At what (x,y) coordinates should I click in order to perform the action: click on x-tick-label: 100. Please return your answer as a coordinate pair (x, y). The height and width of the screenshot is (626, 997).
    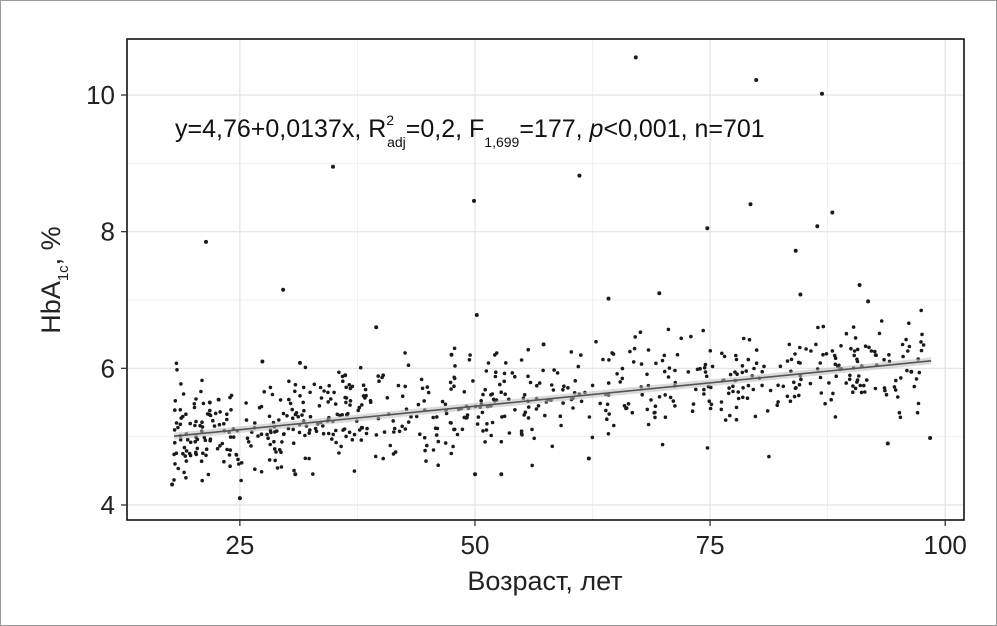
    Looking at the image, I should click on (944, 545).